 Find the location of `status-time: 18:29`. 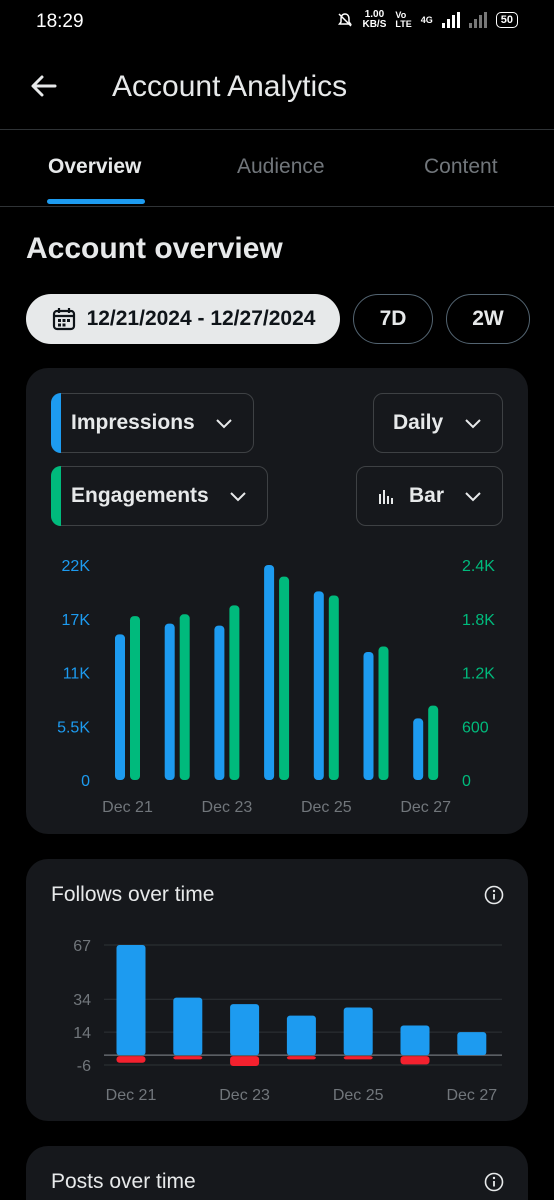

status-time: 18:29 is located at coordinates (60, 21).